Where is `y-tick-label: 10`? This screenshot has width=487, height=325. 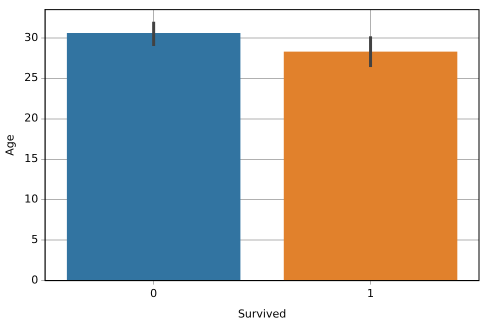
y-tick-label: 10 is located at coordinates (31, 199).